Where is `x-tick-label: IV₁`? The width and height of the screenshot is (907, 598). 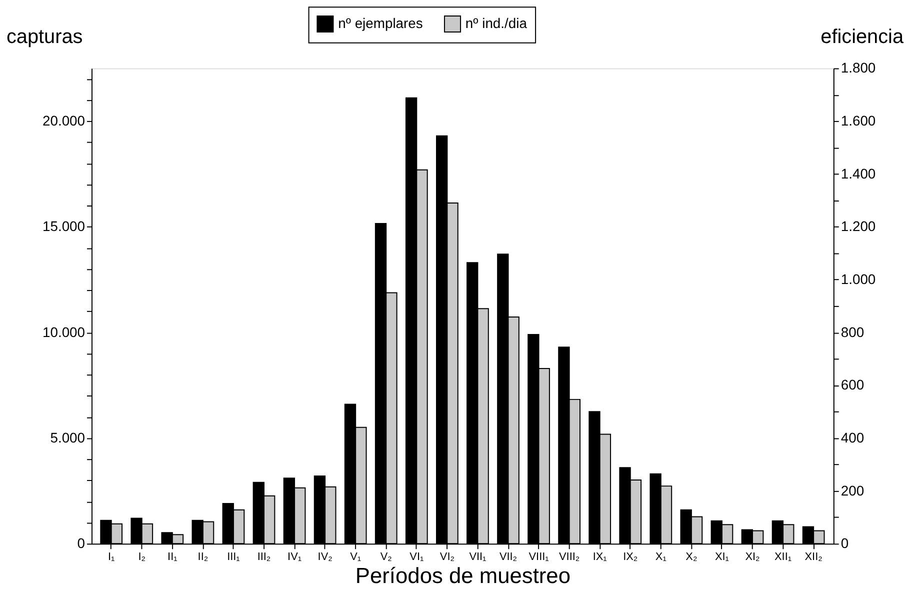
x-tick-label: IV₁ is located at coordinates (295, 557).